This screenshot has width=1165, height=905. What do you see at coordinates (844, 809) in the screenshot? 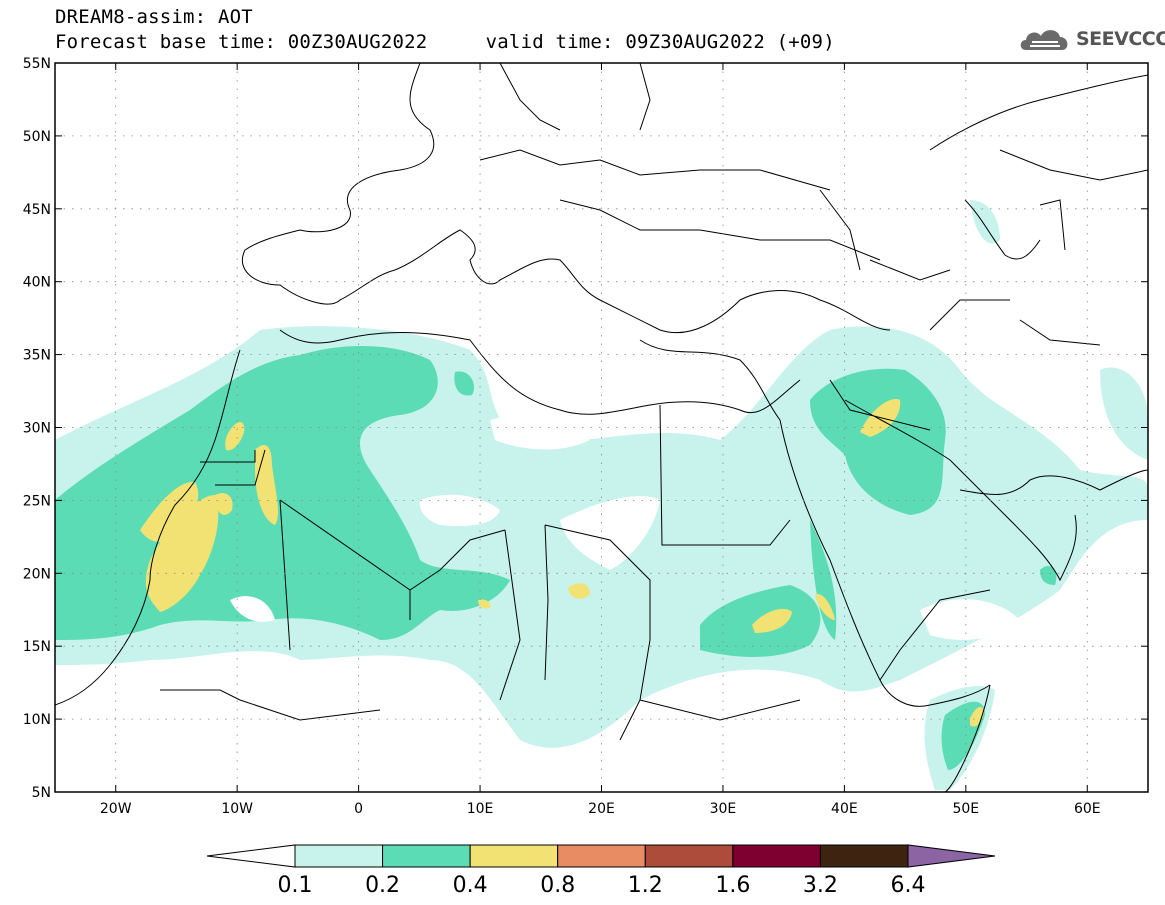
I see `lon-tick-label: 40E` at bounding box center [844, 809].